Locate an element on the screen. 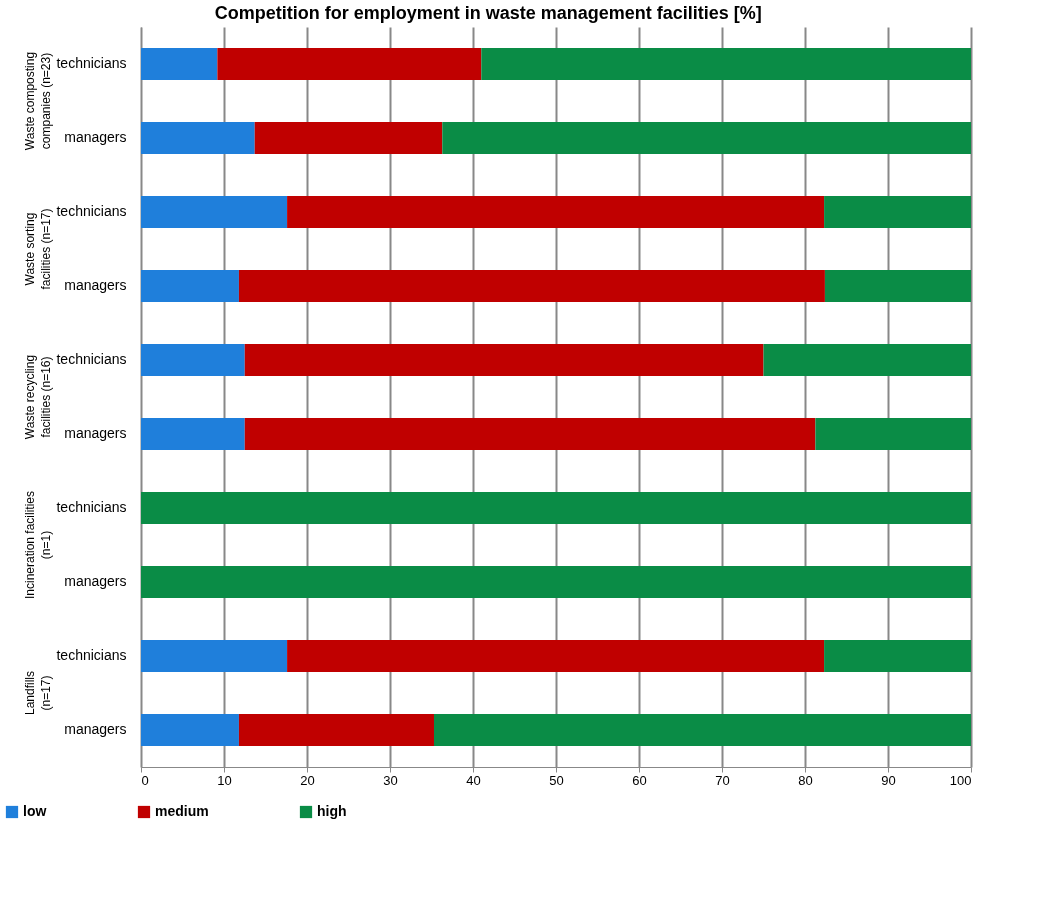 This screenshot has width=1050, height=899. text: Landfills (n=17) is located at coordinates (38, 693).